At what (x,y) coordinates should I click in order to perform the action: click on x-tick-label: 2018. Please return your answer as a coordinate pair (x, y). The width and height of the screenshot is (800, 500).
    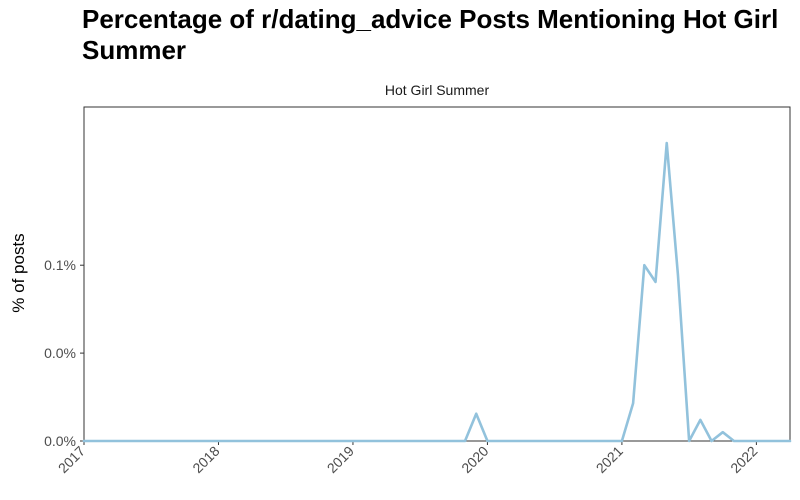
    Looking at the image, I should click on (205, 459).